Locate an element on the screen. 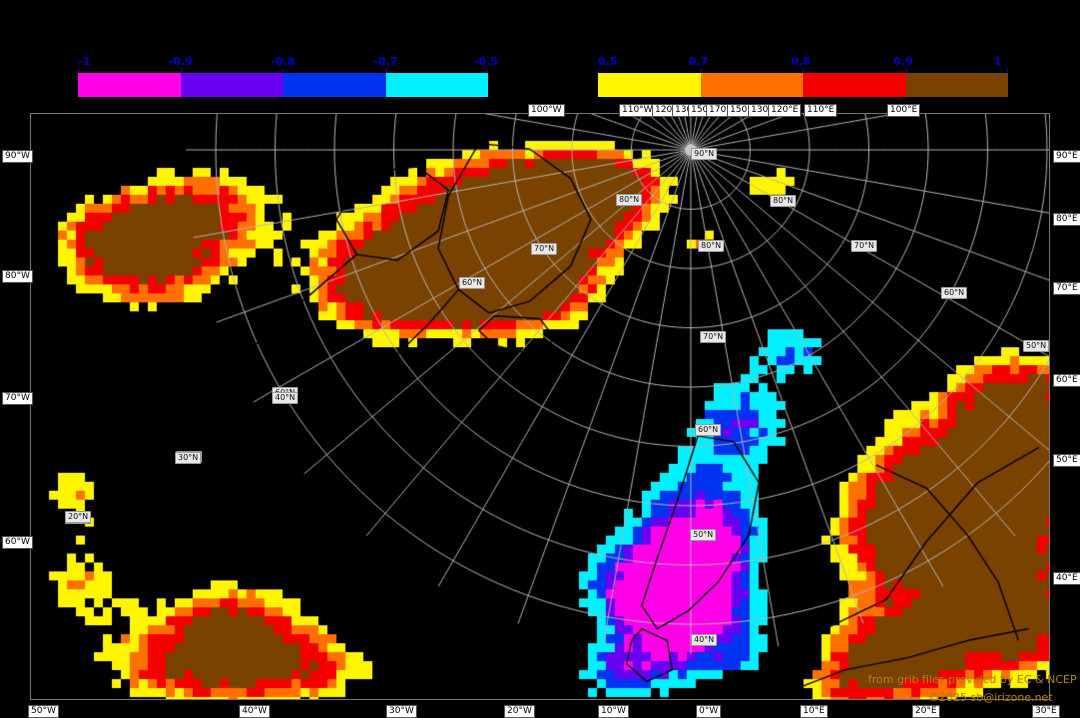  axis-label-right: 50°E is located at coordinates (1066, 460).